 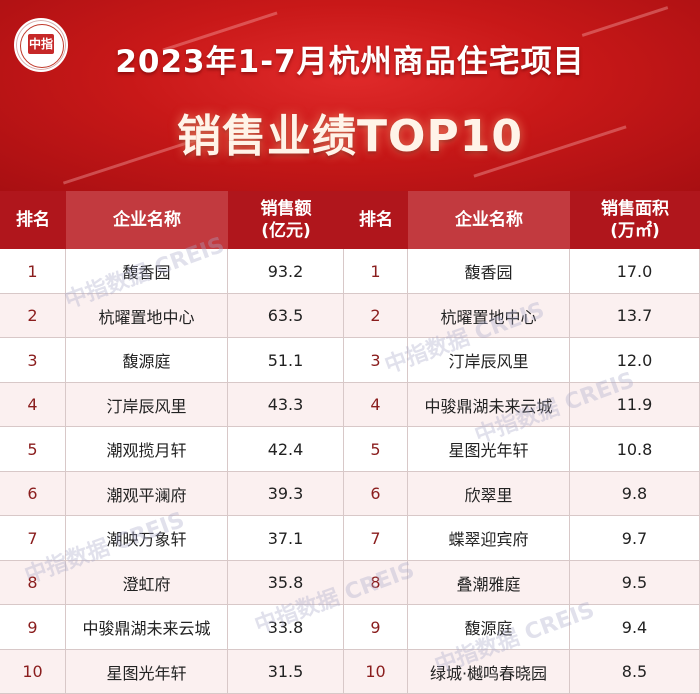 What do you see at coordinates (33, 627) in the screenshot?
I see `left-rank-cell: 9` at bounding box center [33, 627].